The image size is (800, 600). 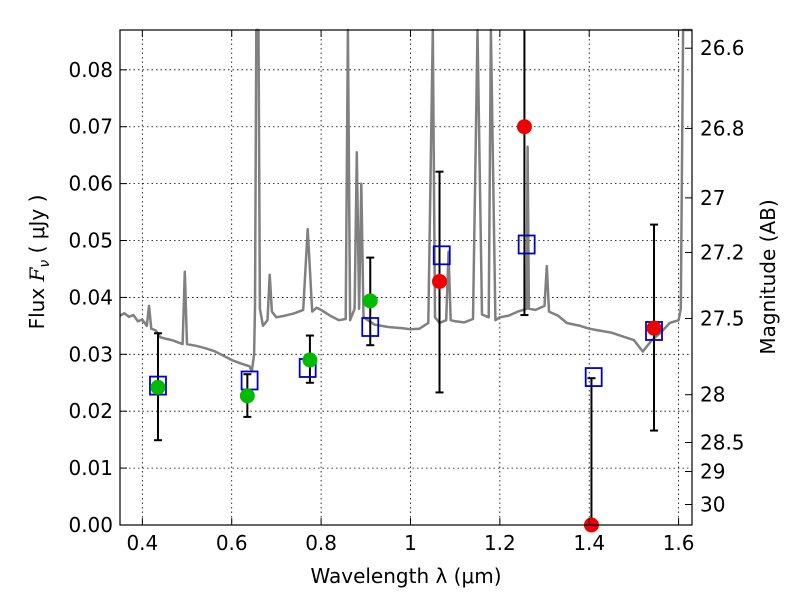 I want to click on y-tick-label: 0.04, so click(x=90, y=297).